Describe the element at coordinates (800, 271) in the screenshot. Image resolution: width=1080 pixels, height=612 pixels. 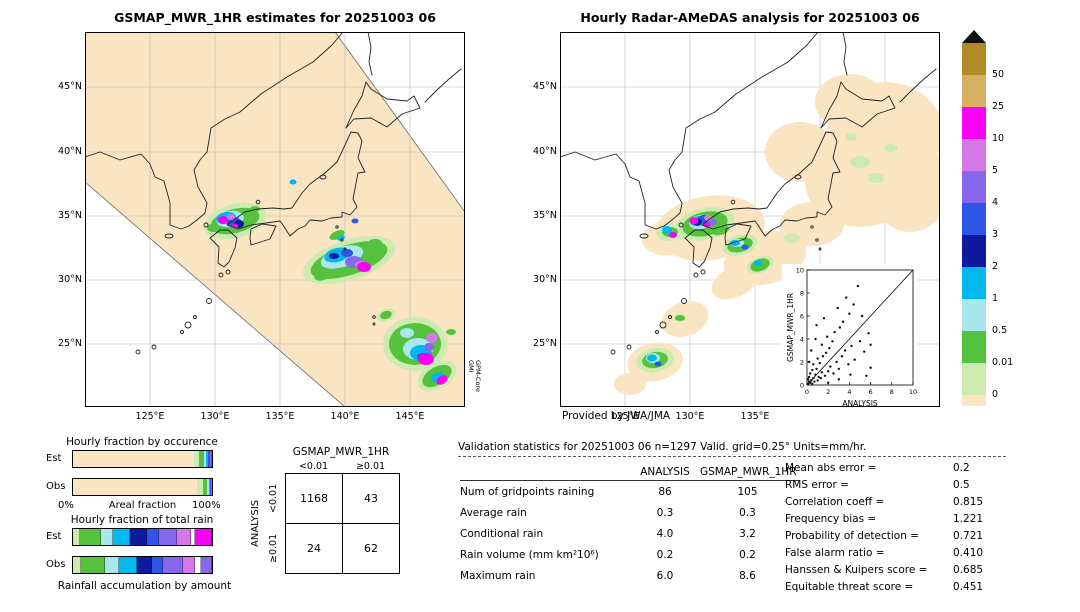
I see `inset-y-tick: 10` at that location.